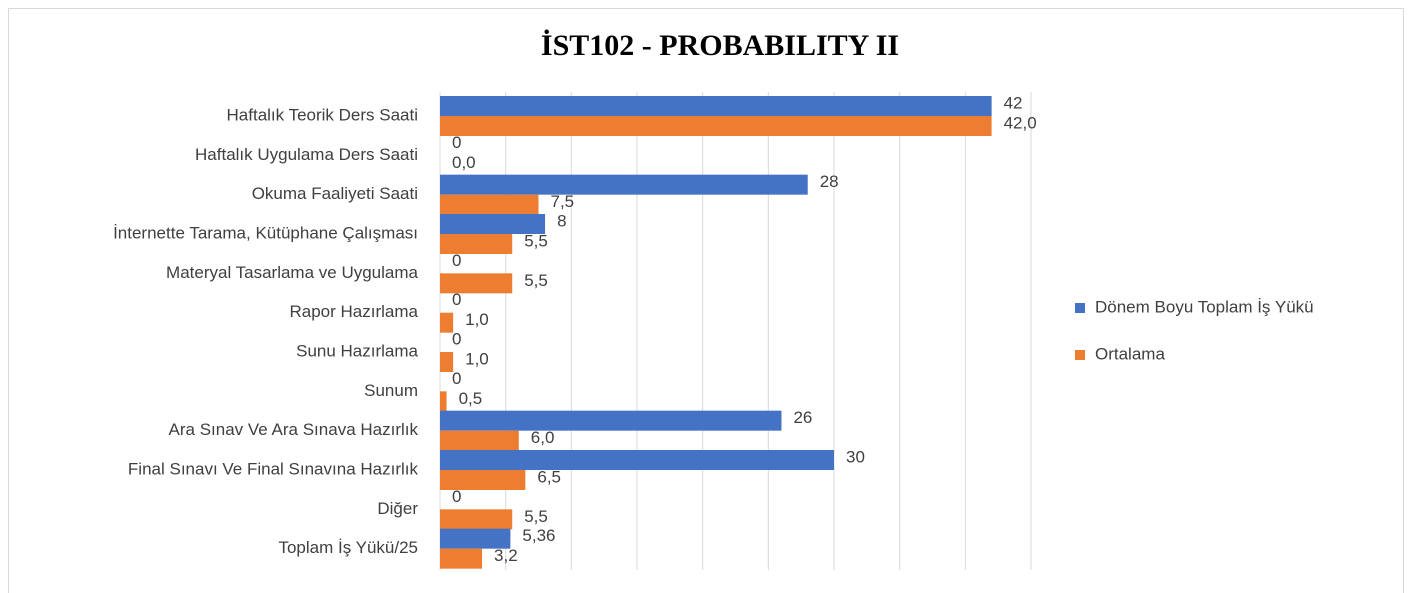 The height and width of the screenshot is (593, 1412). Describe the element at coordinates (322, 114) in the screenshot. I see `y-tick-label: Haftalık Teorik Ders Saati` at that location.